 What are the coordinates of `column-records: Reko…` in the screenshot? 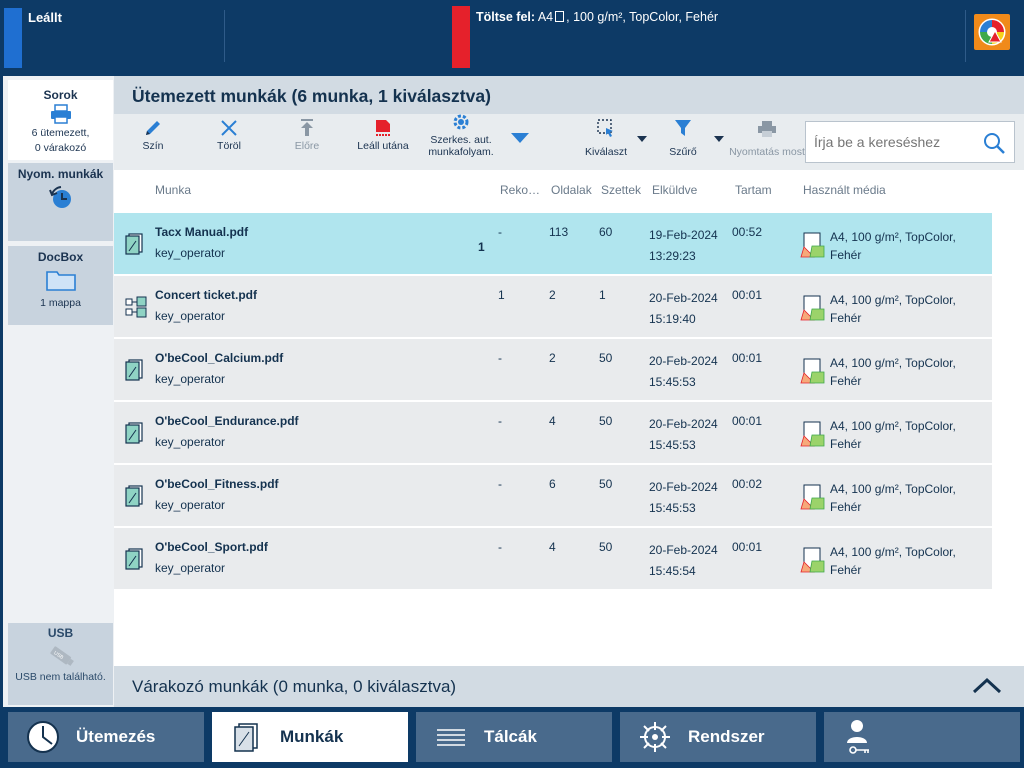 It's located at (520, 190).